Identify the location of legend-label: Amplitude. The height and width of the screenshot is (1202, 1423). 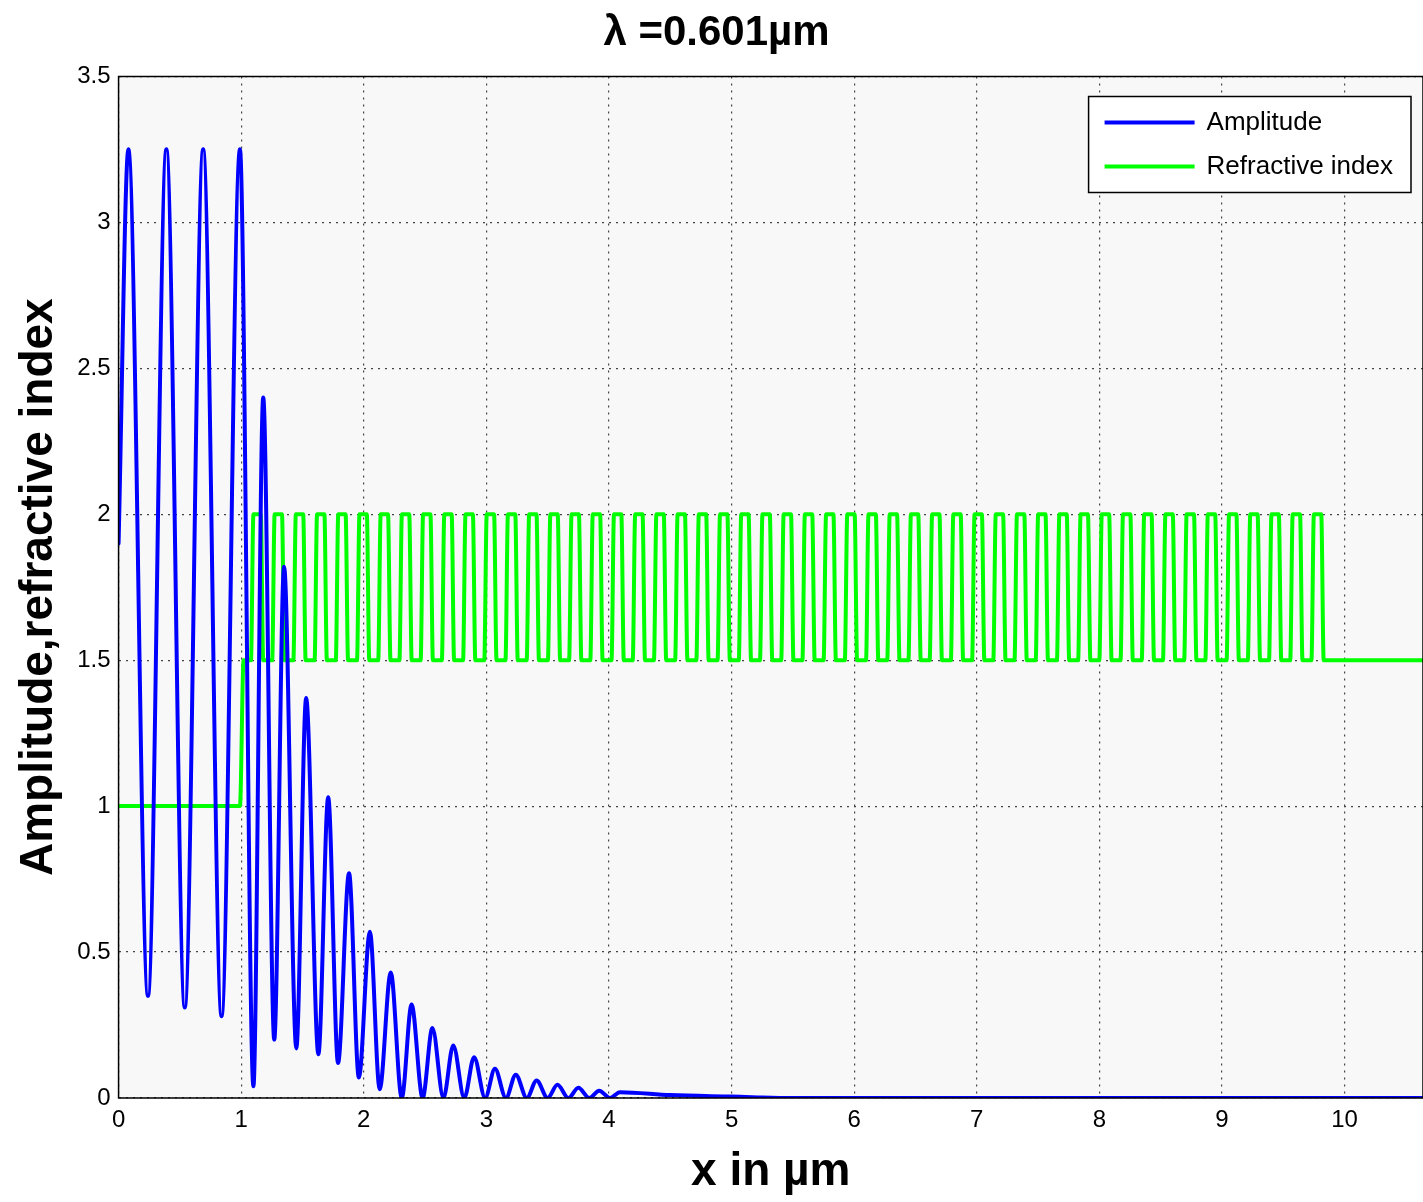
(1264, 120).